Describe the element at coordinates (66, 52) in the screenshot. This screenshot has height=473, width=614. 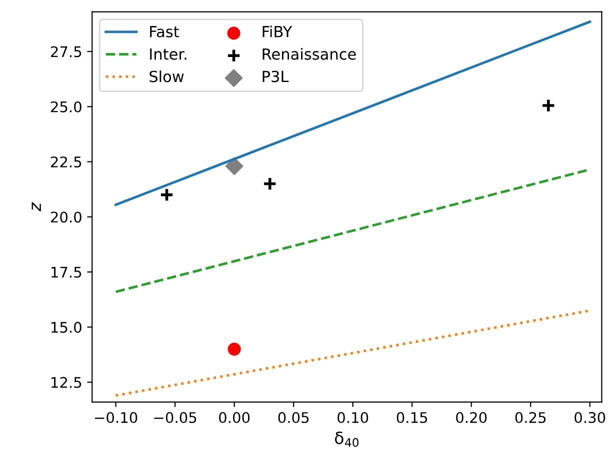
I see `y-tick-label: 27.5` at that location.